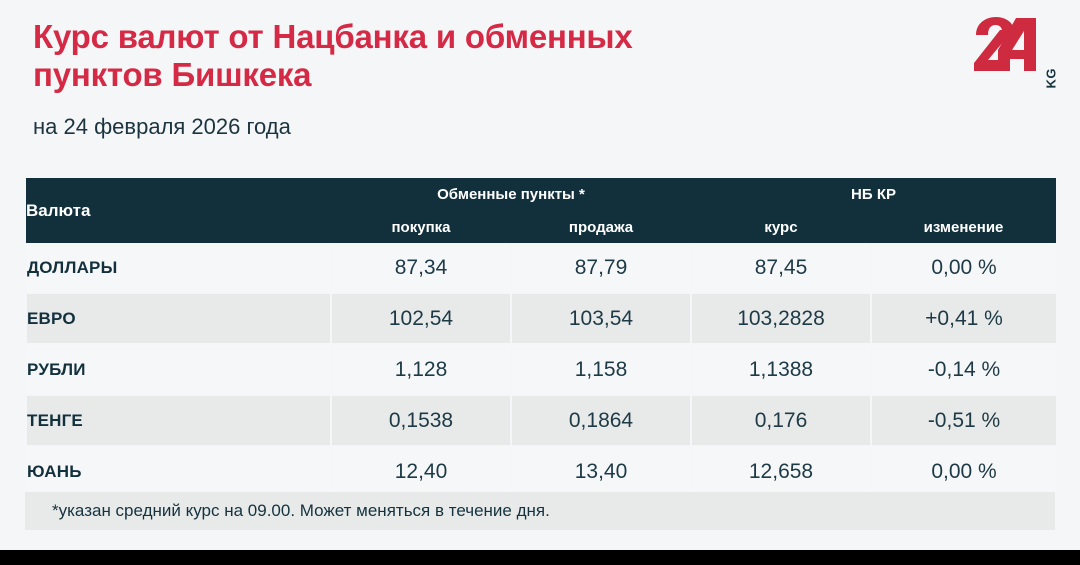 The image size is (1080, 565). I want to click on page-subtitle: на 24 февраля 2026 года, so click(162, 126).